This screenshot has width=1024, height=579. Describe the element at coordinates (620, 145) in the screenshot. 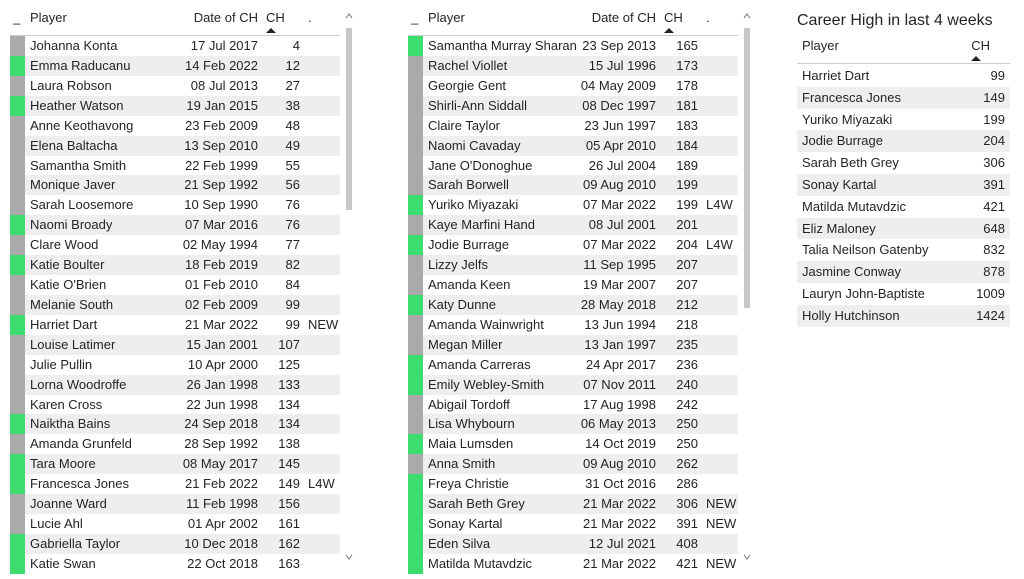

I see `date-of-ch: 05 Apr 2010` at that location.